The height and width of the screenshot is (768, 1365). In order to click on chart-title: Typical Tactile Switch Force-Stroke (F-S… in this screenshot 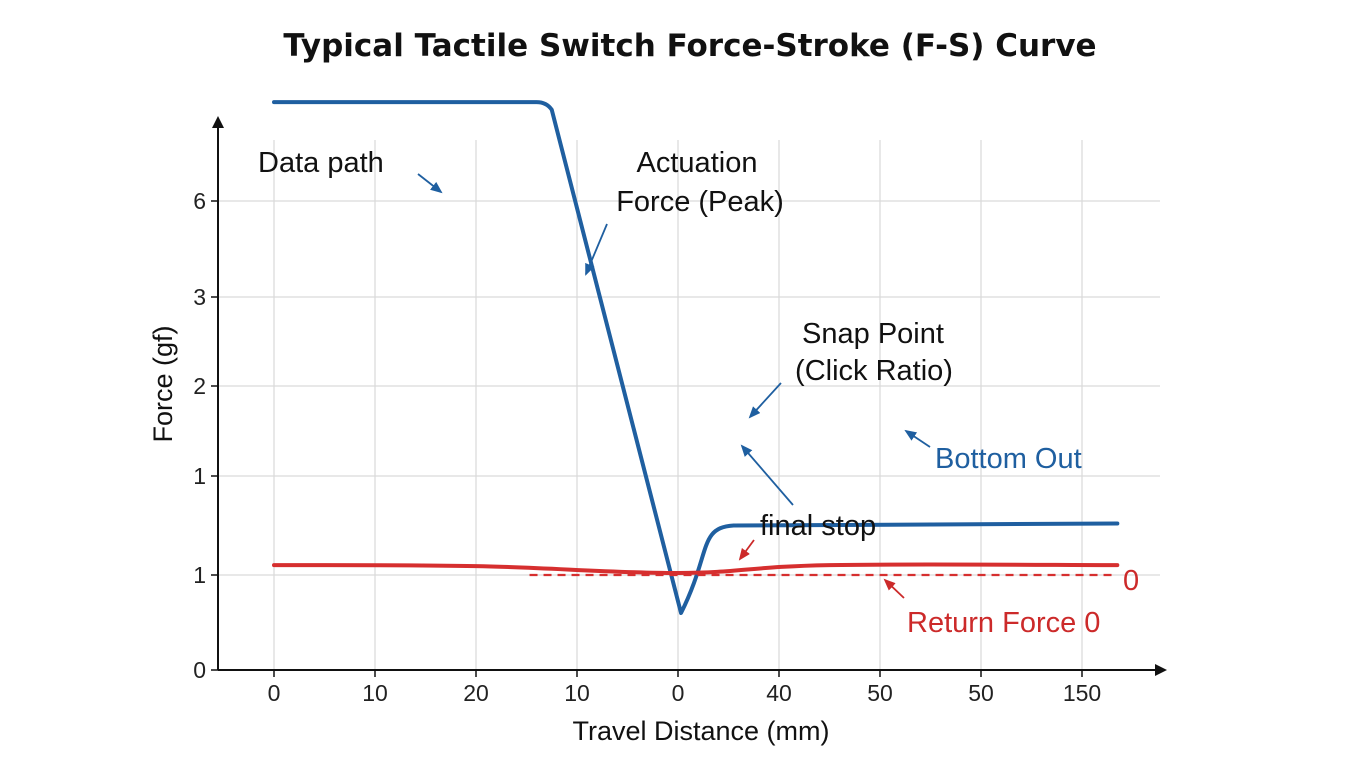, I will do `click(689, 46)`.